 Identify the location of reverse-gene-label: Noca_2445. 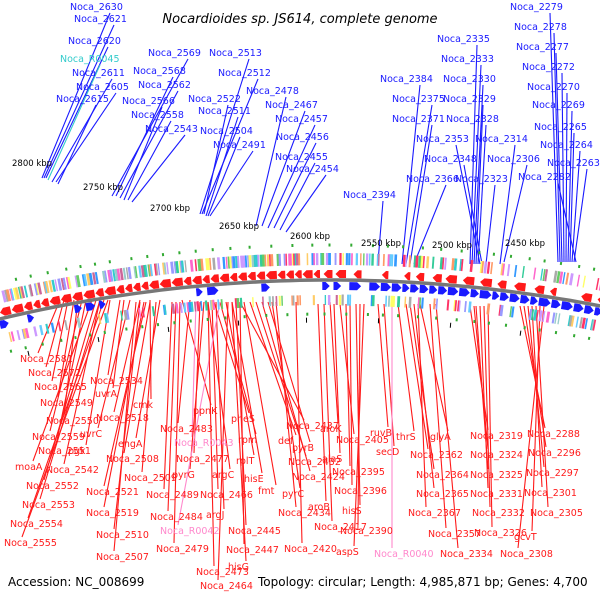
(254, 531).